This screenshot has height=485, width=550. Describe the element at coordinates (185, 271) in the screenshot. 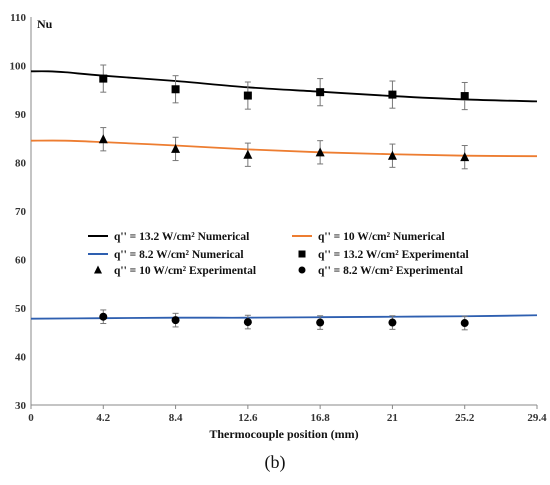

I see `legend-label: q'' = 10 W/cm² Experimental` at that location.